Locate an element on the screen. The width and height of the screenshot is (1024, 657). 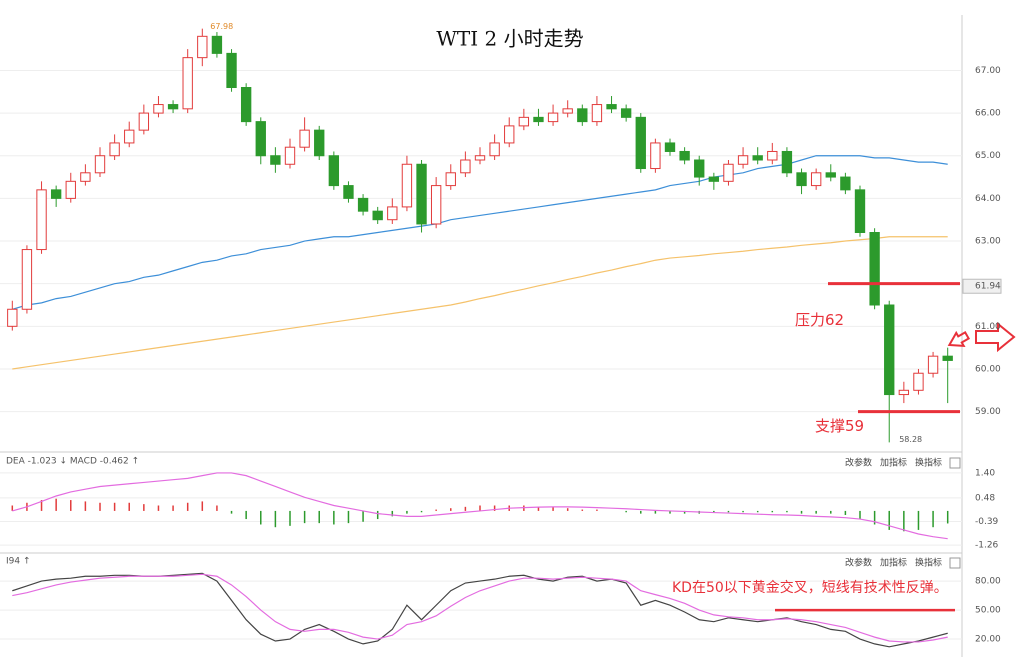
y-tick-label: 63.00 is located at coordinates (988, 242).